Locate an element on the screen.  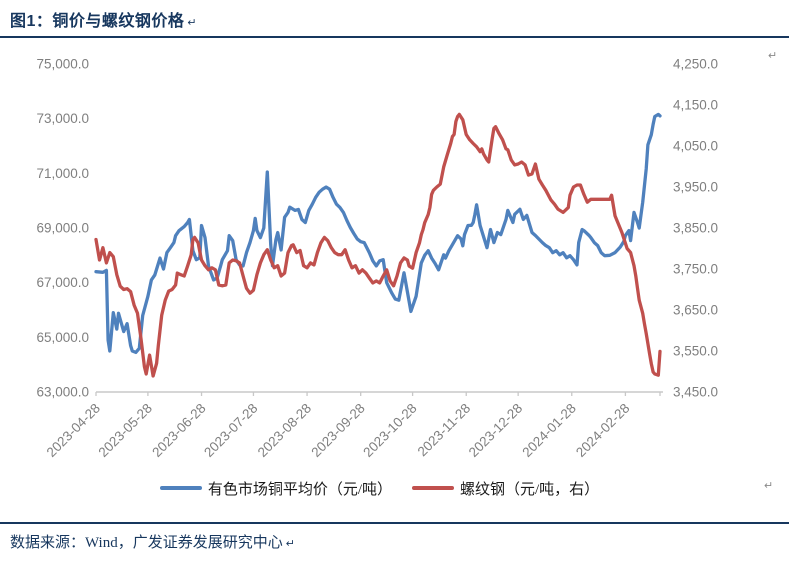
axis-tick-label: 4,250.0 is located at coordinates (695, 64).